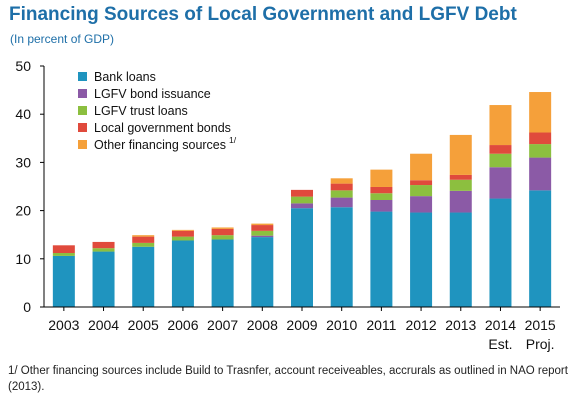  What do you see at coordinates (23, 259) in the screenshot?
I see `y-tick-label: 10` at bounding box center [23, 259].